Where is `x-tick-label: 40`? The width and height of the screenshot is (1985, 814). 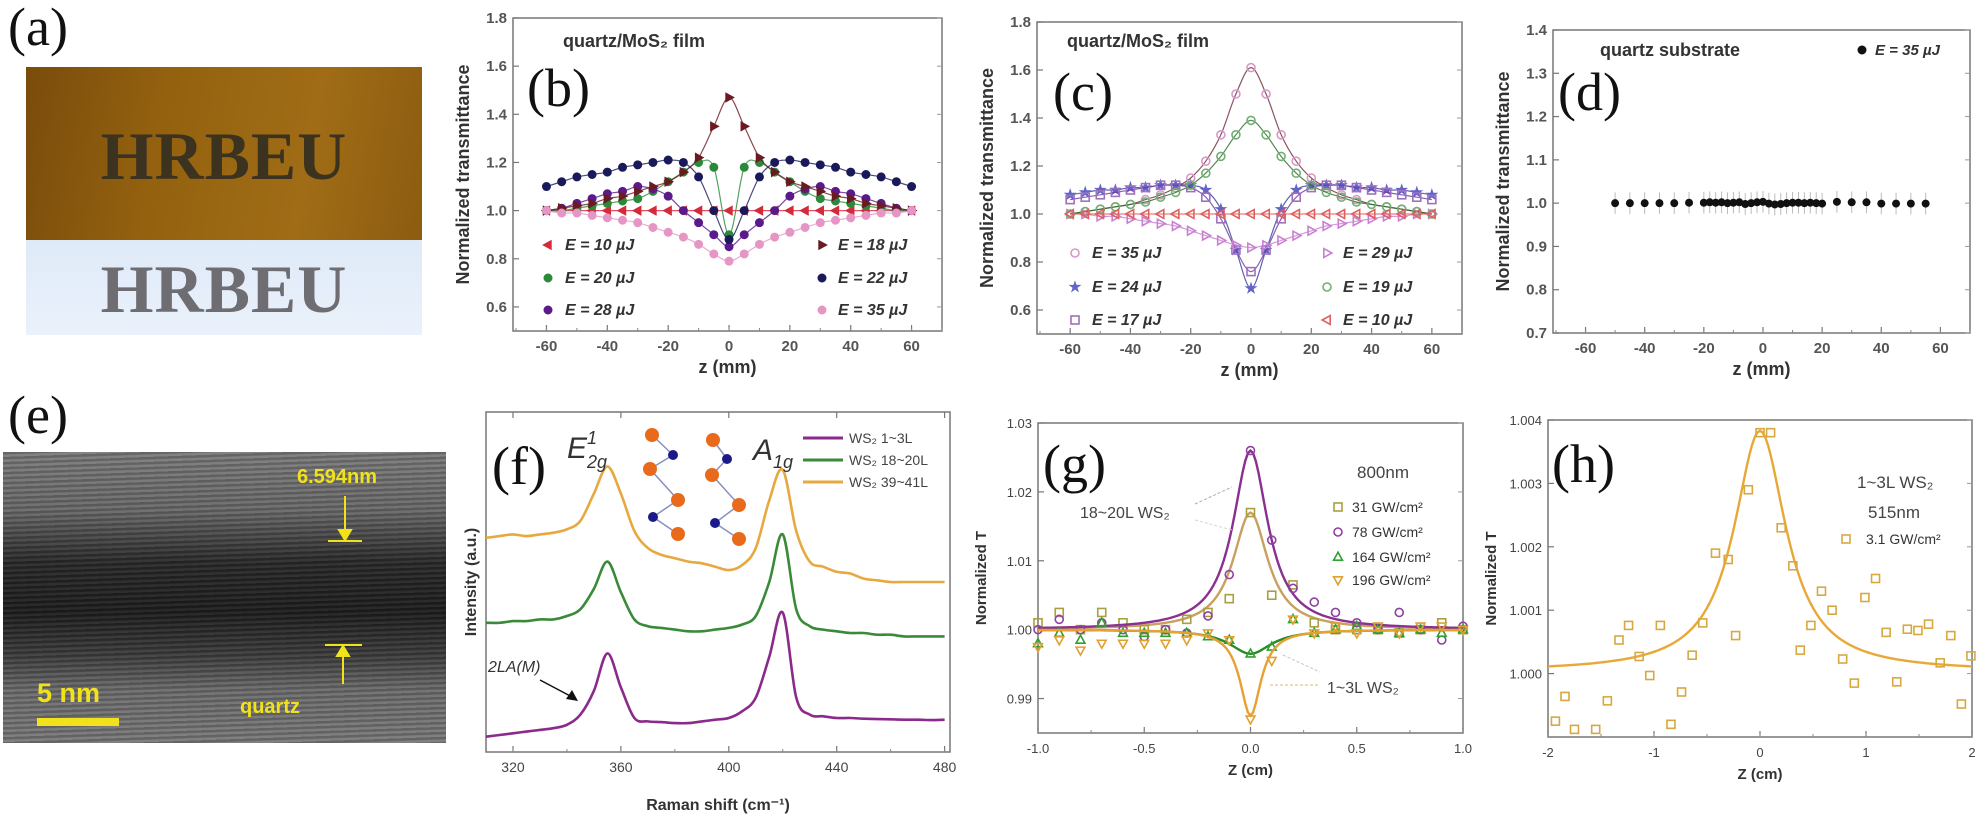 x-tick-label: 40 is located at coordinates (1371, 349).